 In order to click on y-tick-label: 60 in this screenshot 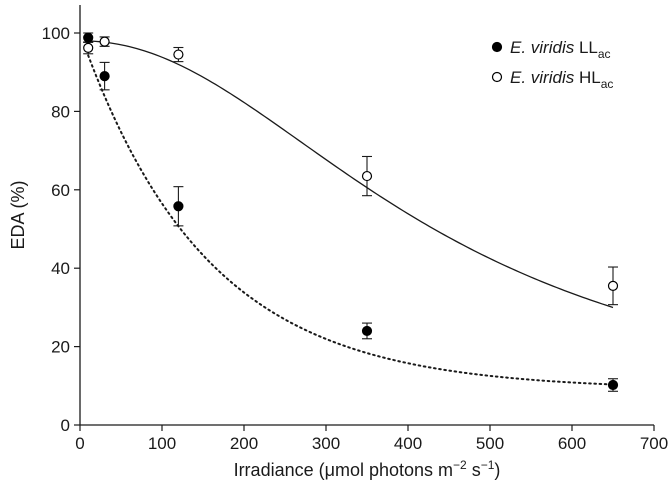, I will do `click(60, 190)`.